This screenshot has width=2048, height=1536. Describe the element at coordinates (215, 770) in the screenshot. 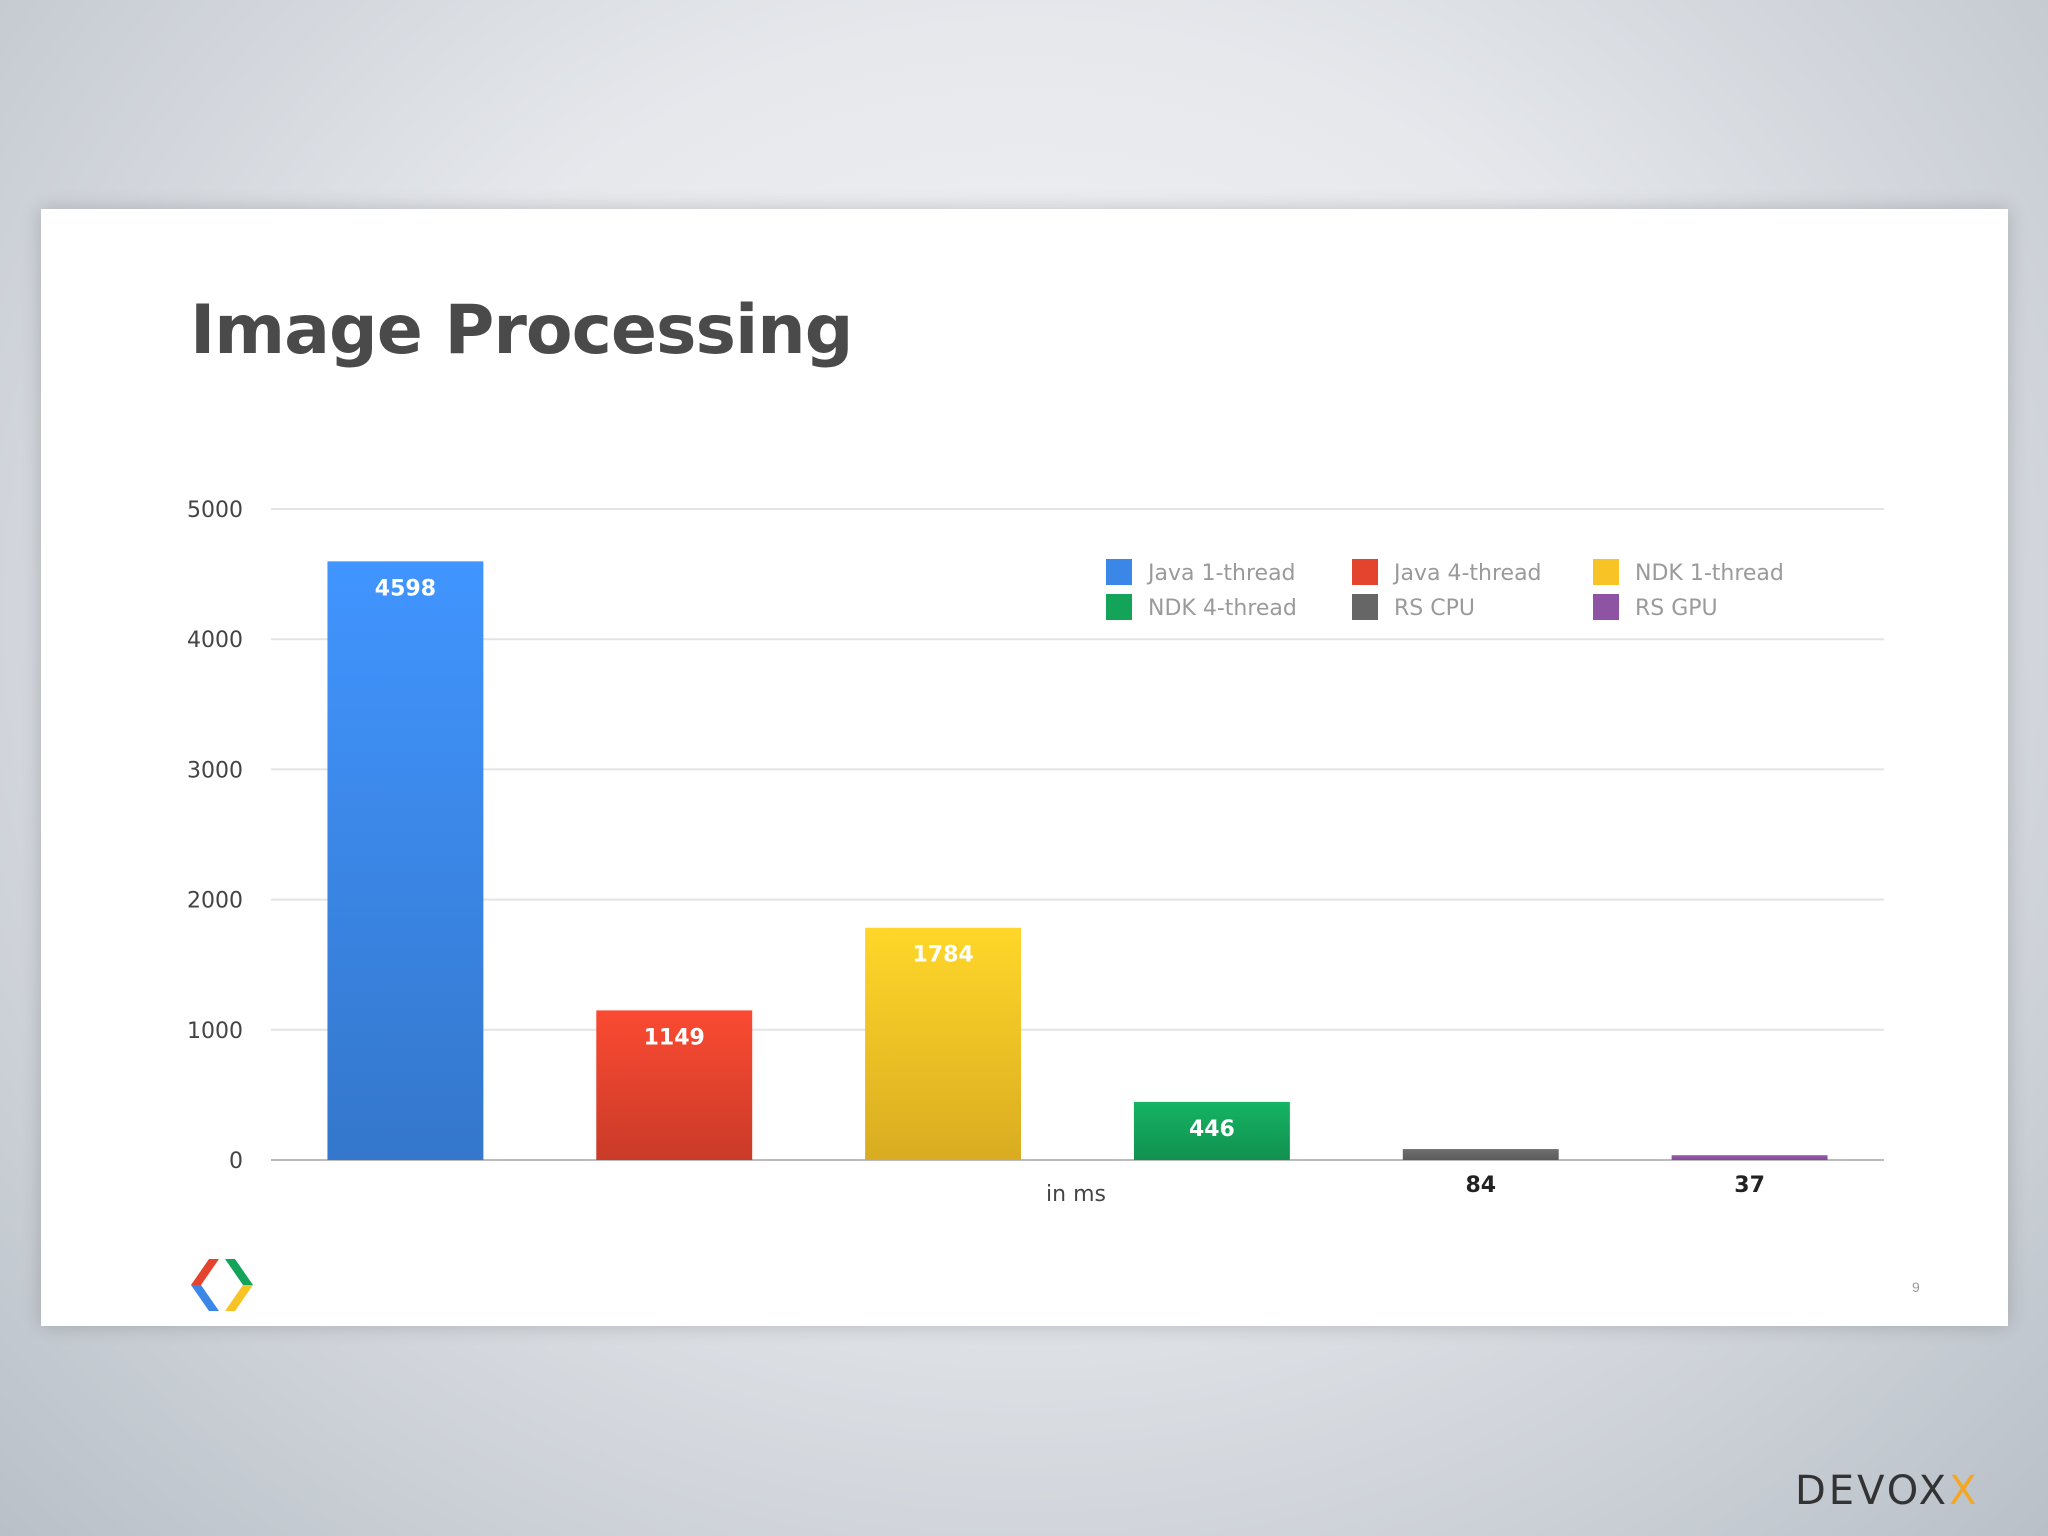

I see `y-tick-label: 3000` at that location.